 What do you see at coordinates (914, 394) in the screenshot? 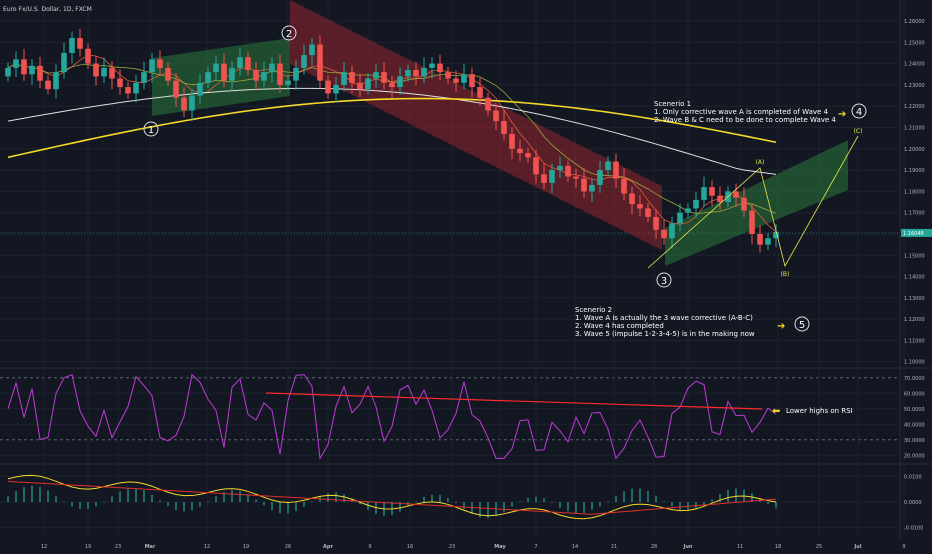
I see `rsi-tick-label: 60.0000` at bounding box center [914, 394].